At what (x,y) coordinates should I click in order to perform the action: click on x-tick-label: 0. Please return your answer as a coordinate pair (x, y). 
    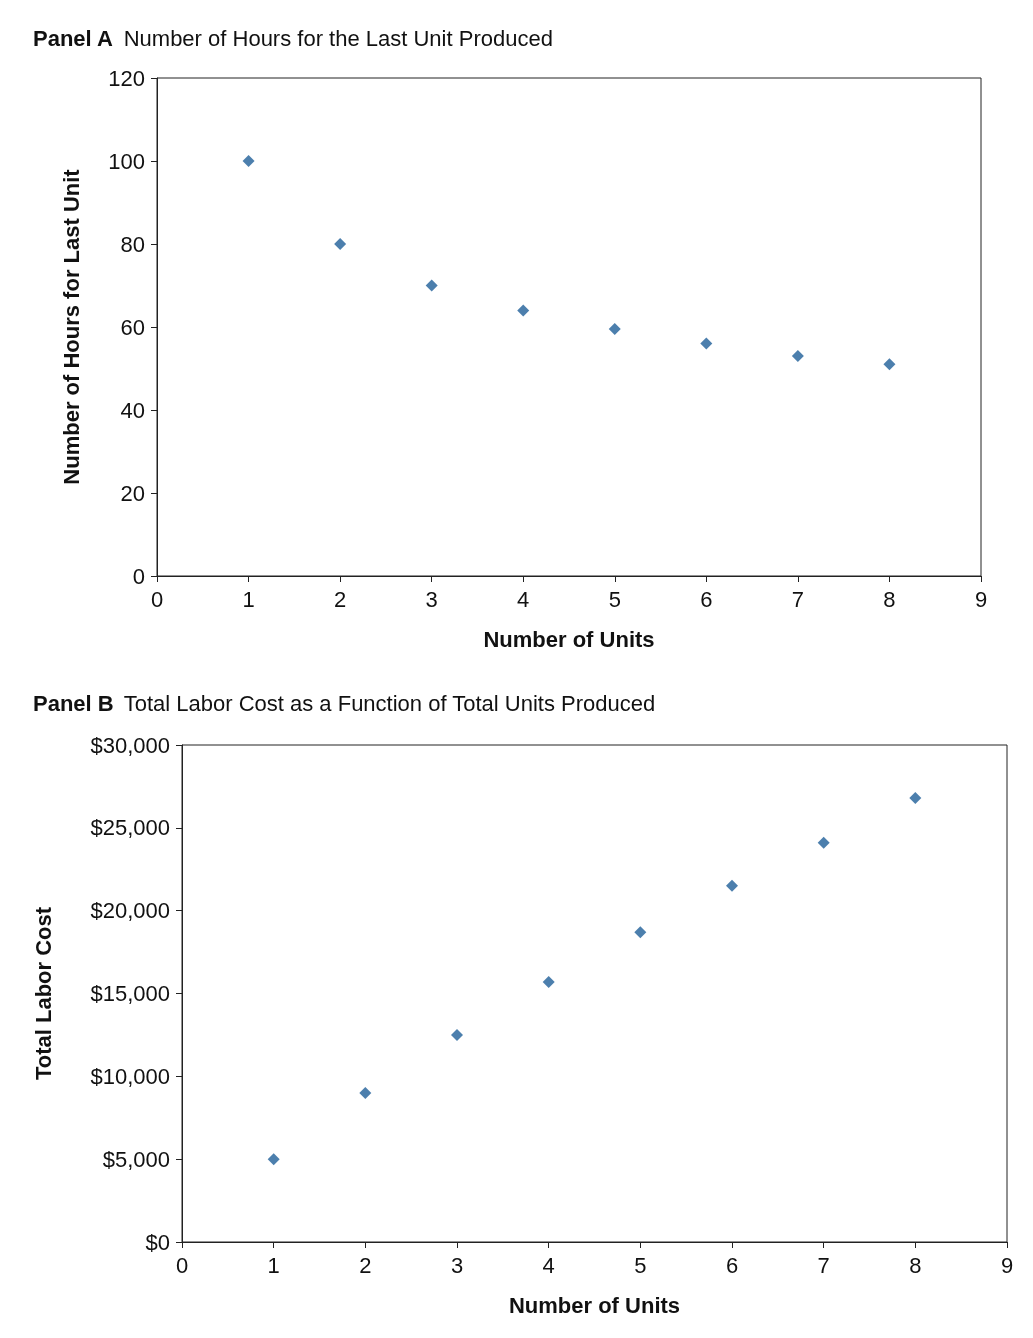
    Looking at the image, I should click on (182, 1265).